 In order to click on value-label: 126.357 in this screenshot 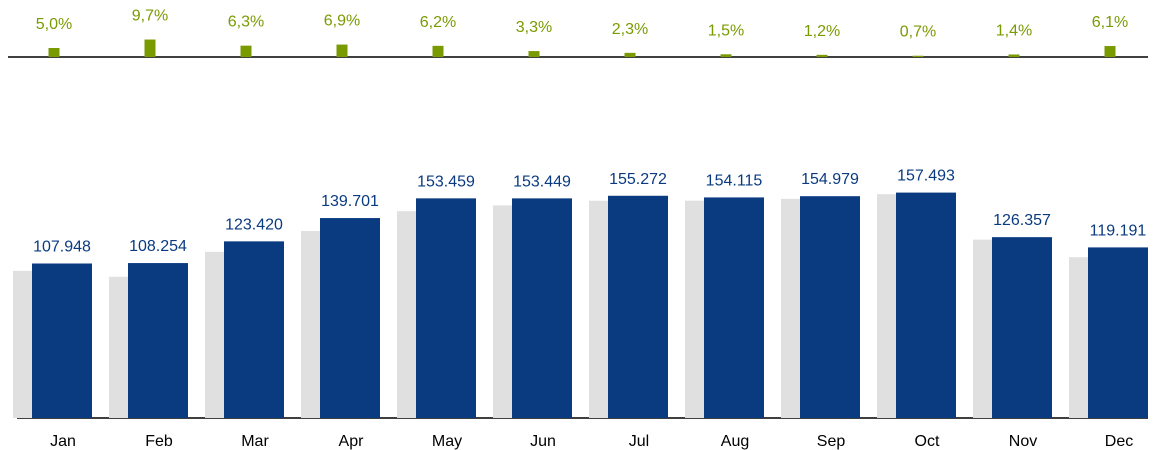, I will do `click(1022, 220)`.